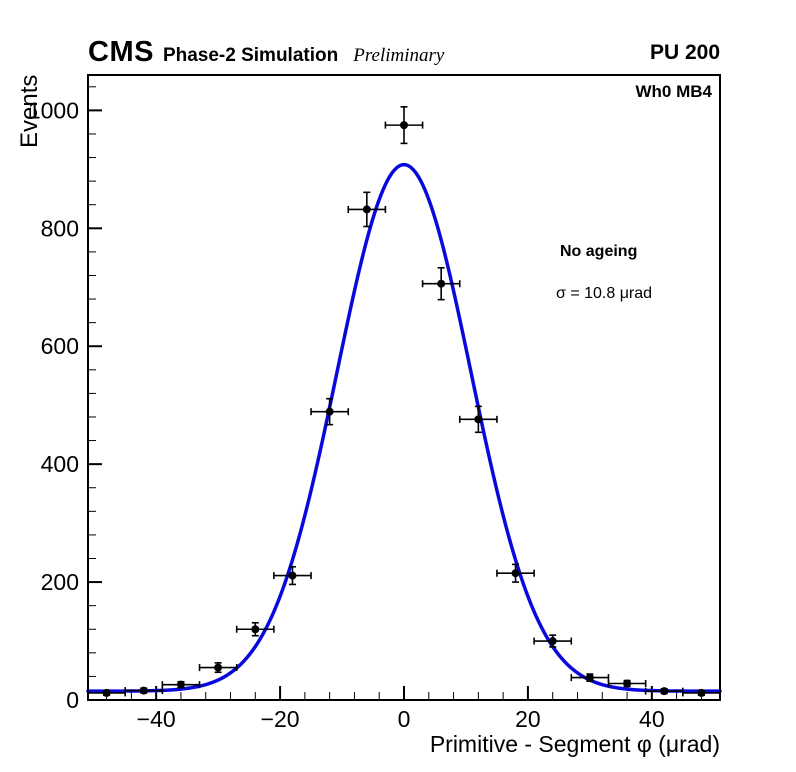 The height and width of the screenshot is (772, 796). I want to click on x-tick-label: 40, so click(652, 719).